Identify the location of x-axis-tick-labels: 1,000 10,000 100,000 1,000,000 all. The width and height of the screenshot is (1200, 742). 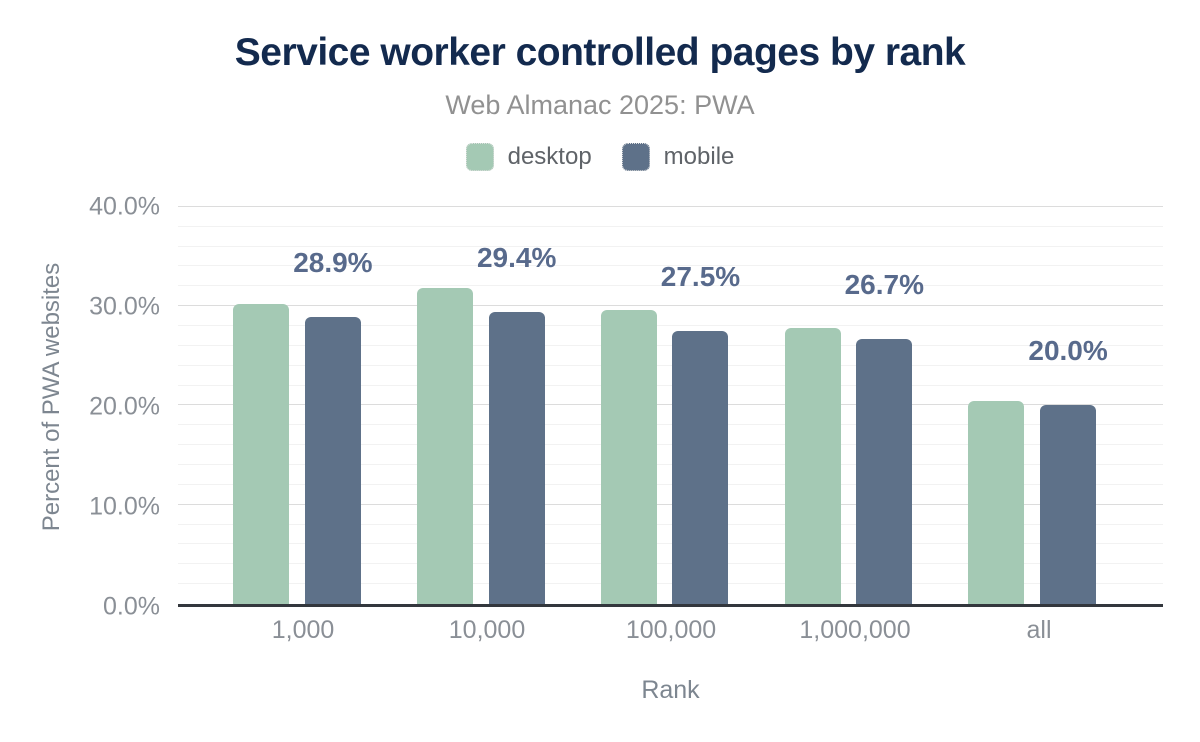
(671, 630).